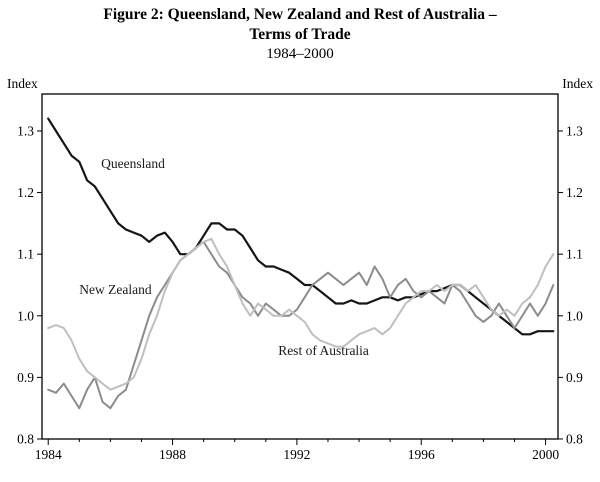  Describe the element at coordinates (300, 54) in the screenshot. I see `figure-period-label: 1984–2000` at that location.